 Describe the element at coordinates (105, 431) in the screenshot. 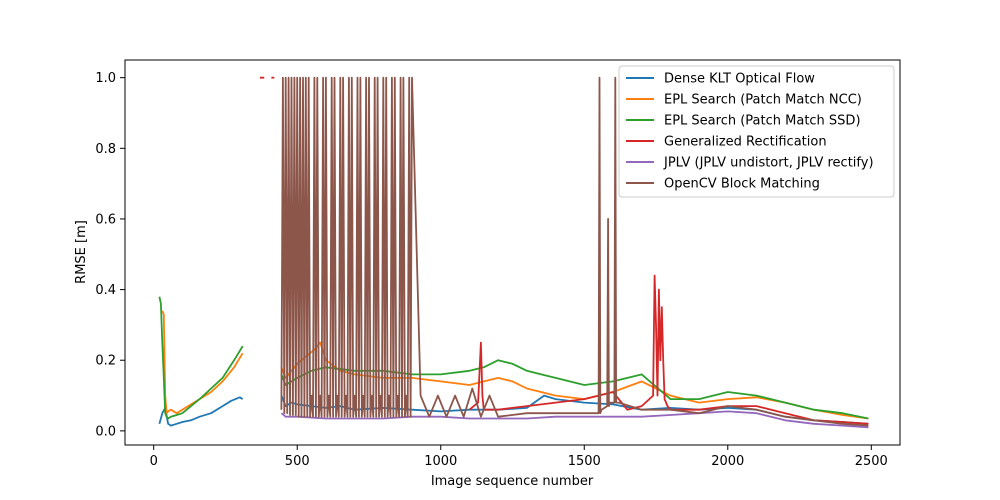

I see `y-tick-label: 0.0` at that location.